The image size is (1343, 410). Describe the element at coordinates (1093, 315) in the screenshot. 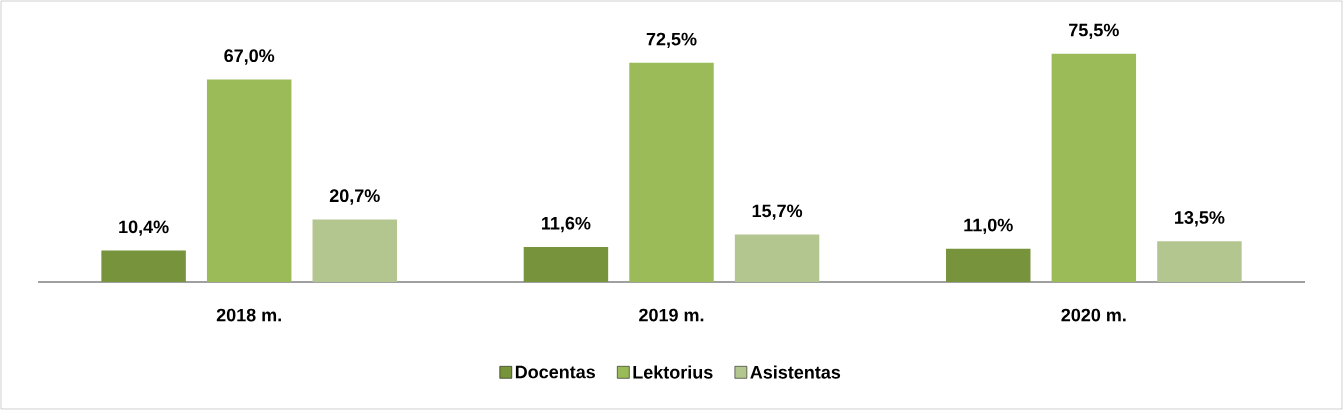

I see `x-tick-label: 2020 m.` at that location.